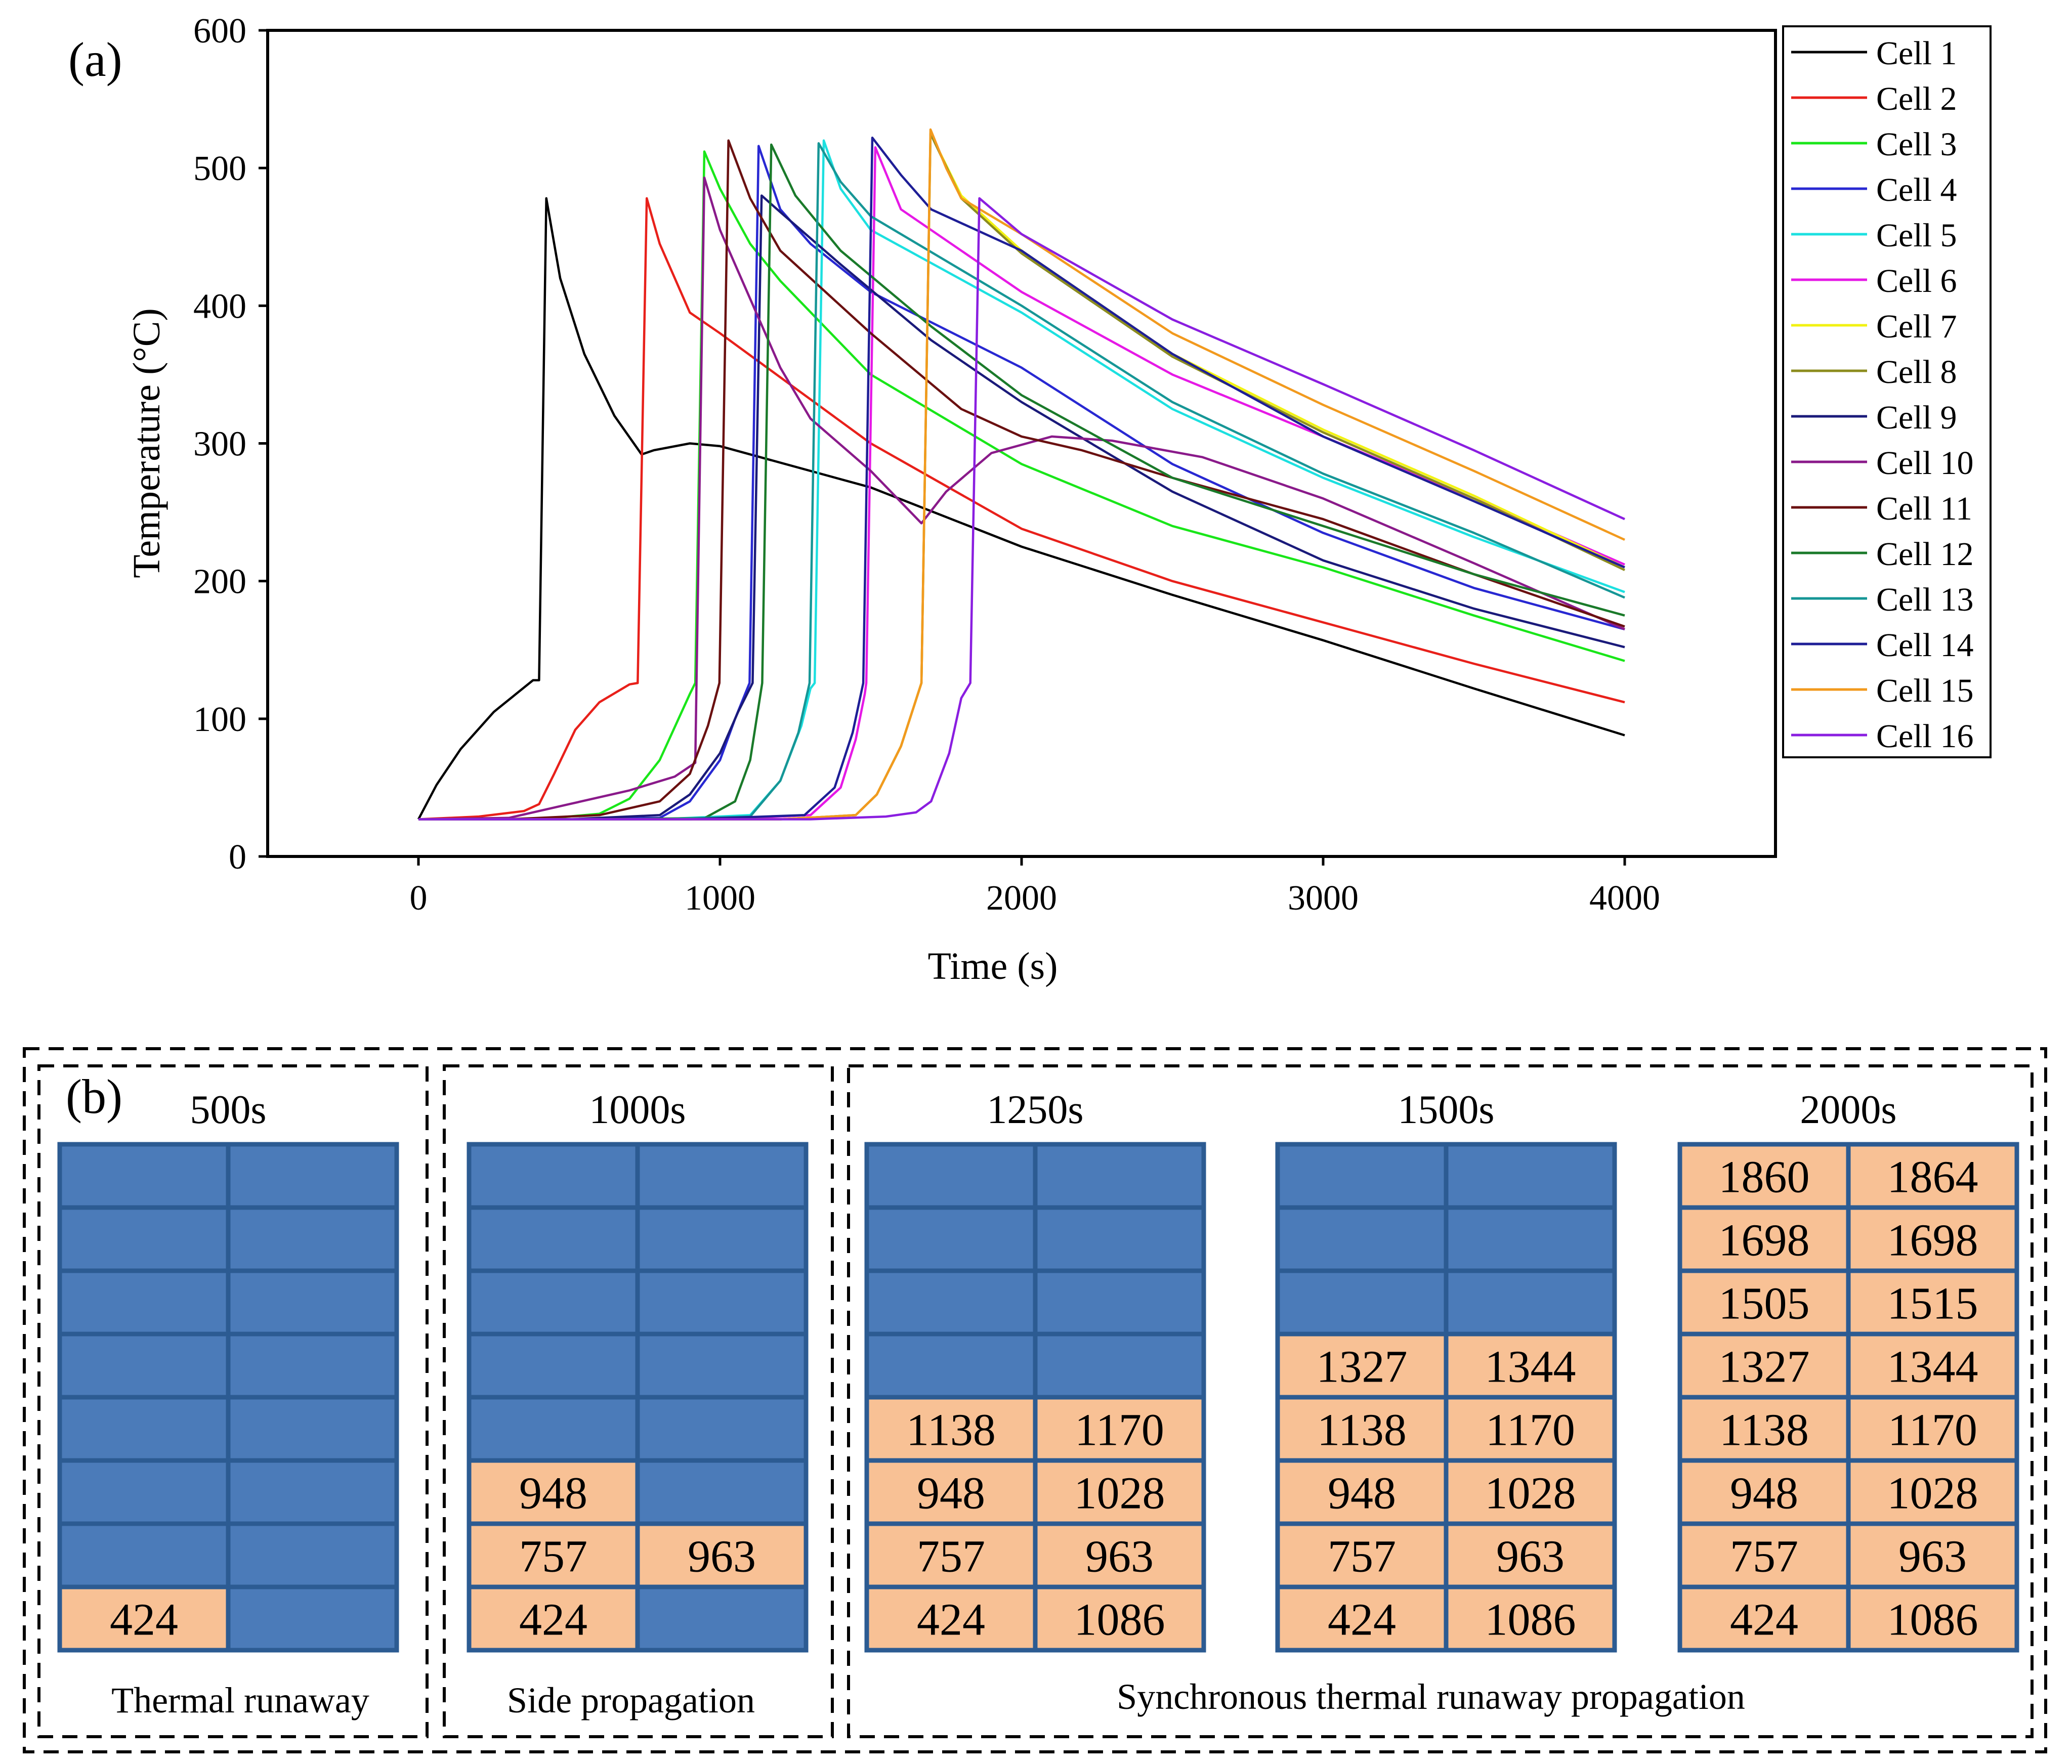  What do you see at coordinates (1916, 189) in the screenshot?
I see `legend-label: Cell 4` at bounding box center [1916, 189].